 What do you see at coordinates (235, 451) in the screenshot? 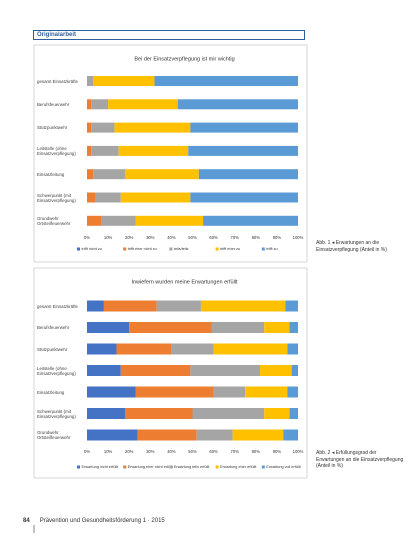
I see `x-tick-label: 70%` at bounding box center [235, 451].